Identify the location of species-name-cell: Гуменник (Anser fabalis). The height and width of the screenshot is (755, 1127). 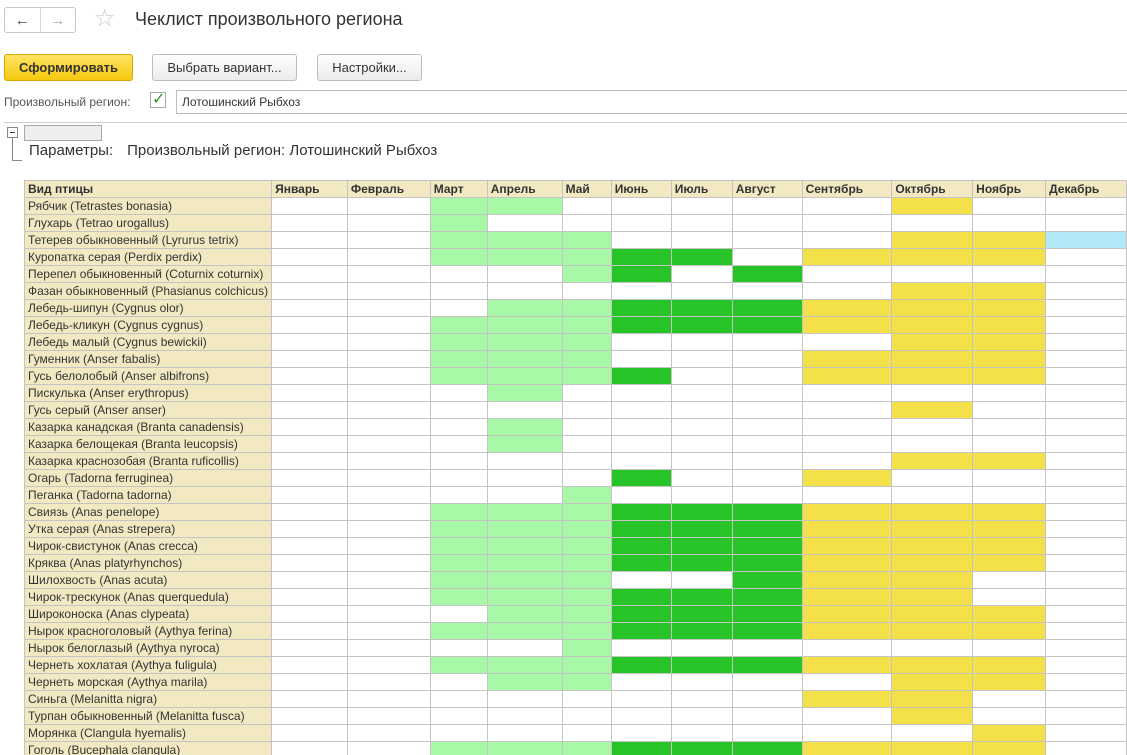
(148, 359).